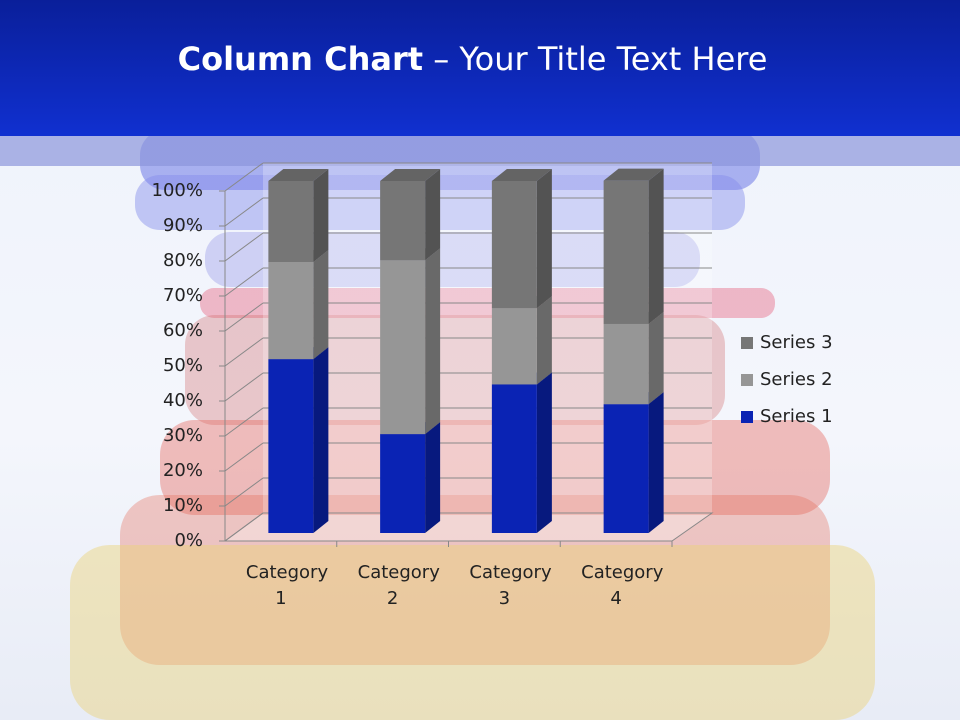 This screenshot has width=960, height=720. What do you see at coordinates (177, 190) in the screenshot?
I see `y-tick-label: 100%` at bounding box center [177, 190].